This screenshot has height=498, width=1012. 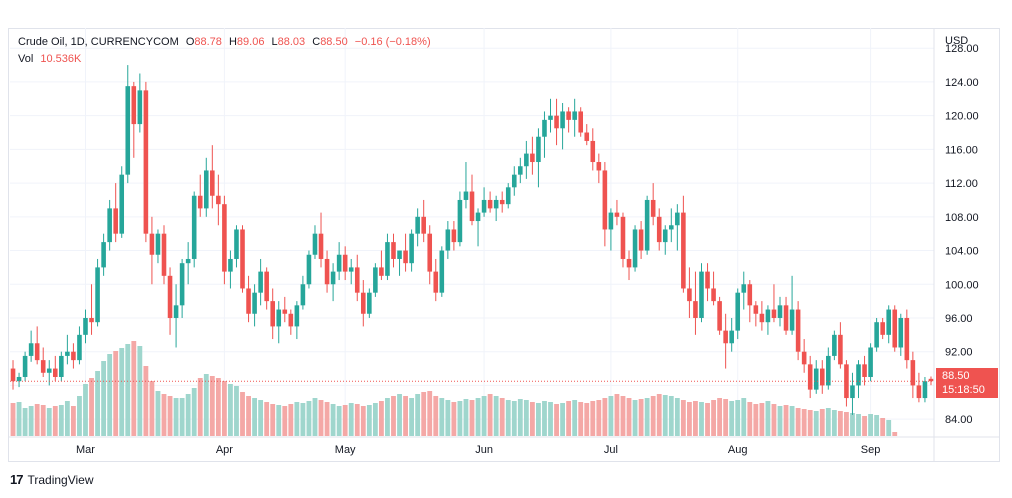 What do you see at coordinates (967, 383) in the screenshot?
I see `last-price-tag: 88.50 15:18:50` at bounding box center [967, 383].